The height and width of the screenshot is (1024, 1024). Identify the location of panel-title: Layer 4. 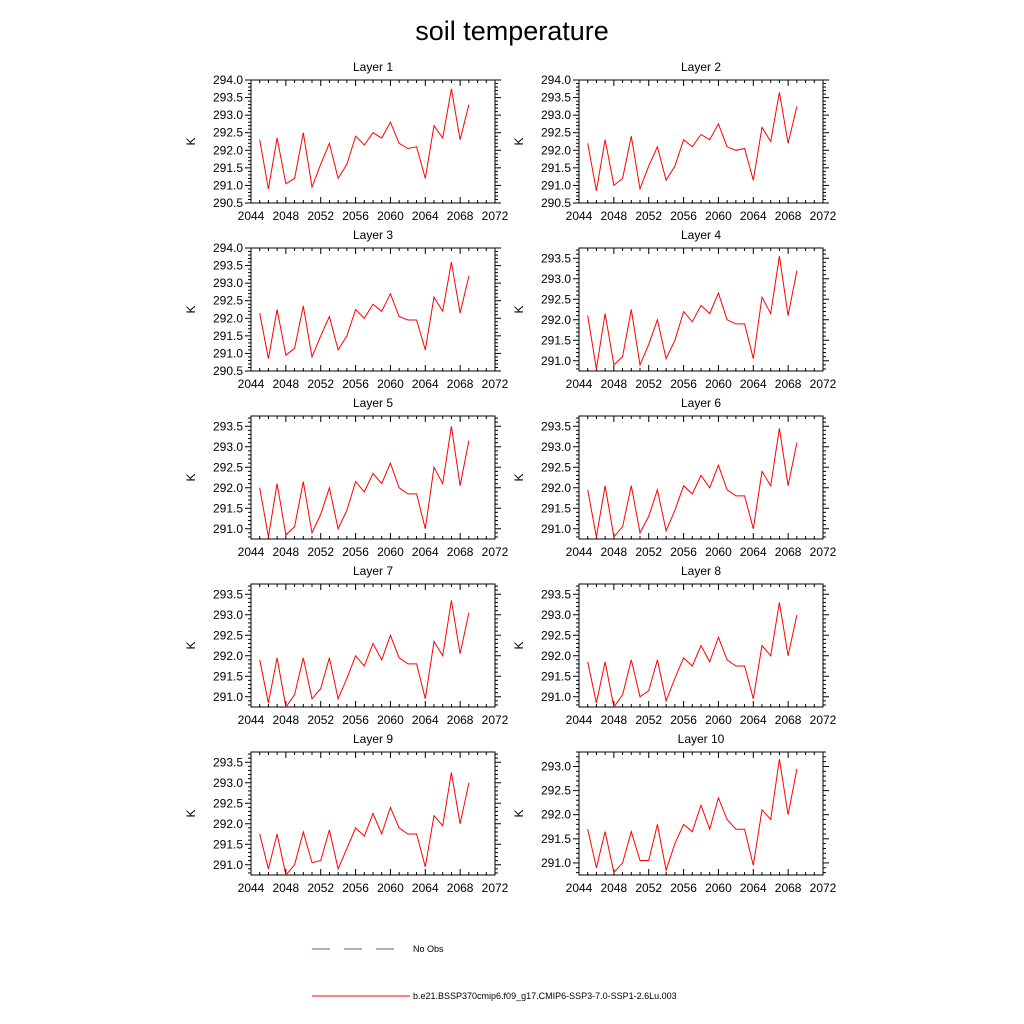
(701, 235).